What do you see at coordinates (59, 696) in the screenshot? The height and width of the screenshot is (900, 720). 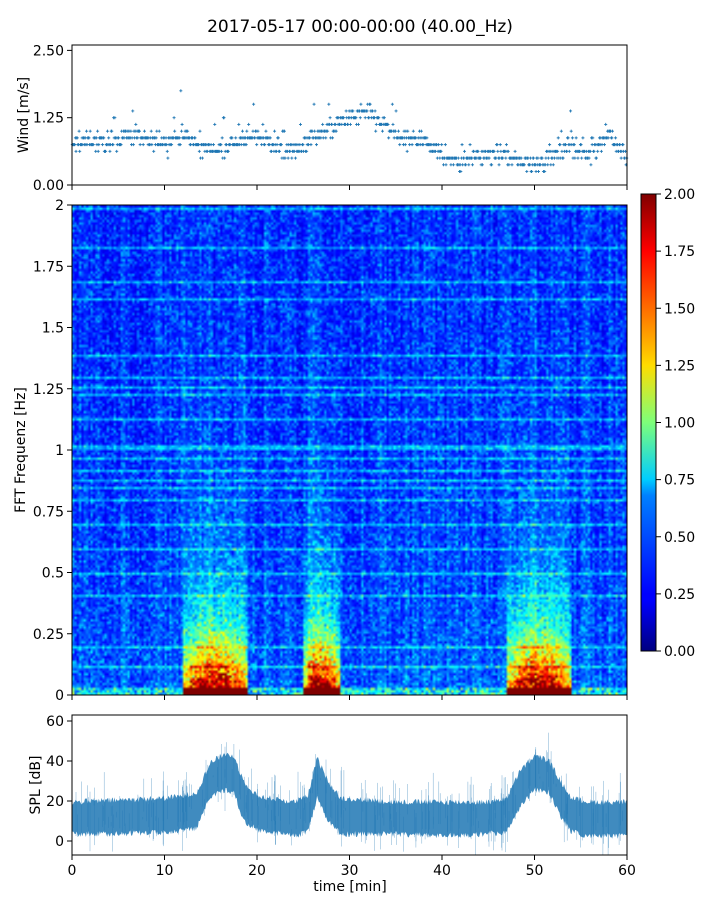 I see `spectrogram-y-tick-label: 0` at bounding box center [59, 696].